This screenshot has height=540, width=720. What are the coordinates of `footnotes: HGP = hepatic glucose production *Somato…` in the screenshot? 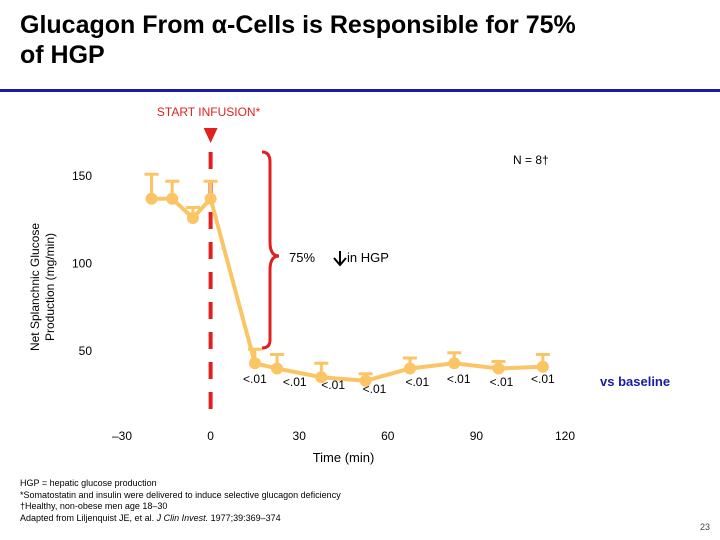 It's located at (180, 501).